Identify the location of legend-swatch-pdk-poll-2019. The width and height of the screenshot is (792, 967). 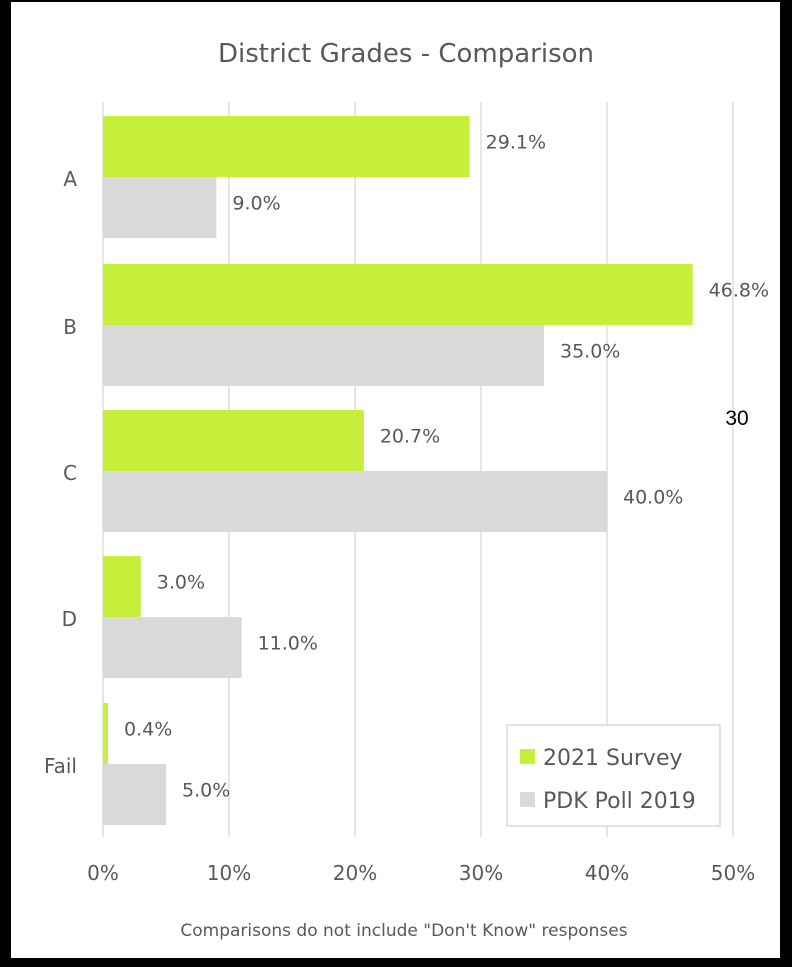
(527, 799).